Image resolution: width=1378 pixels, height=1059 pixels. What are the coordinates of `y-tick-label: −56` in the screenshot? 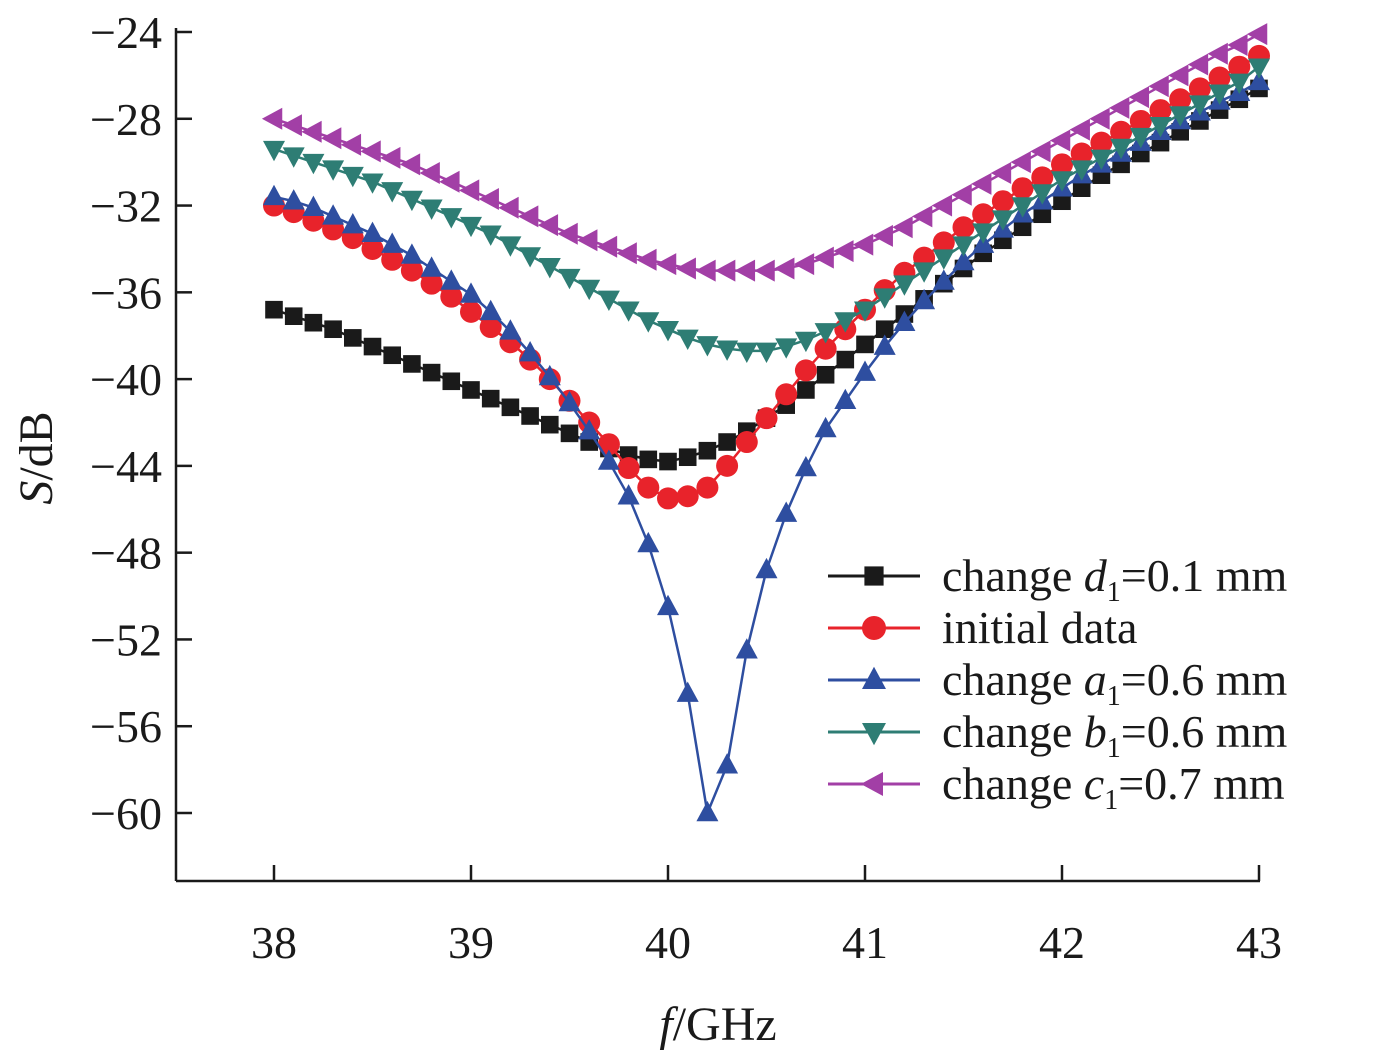 It's located at (126, 726).